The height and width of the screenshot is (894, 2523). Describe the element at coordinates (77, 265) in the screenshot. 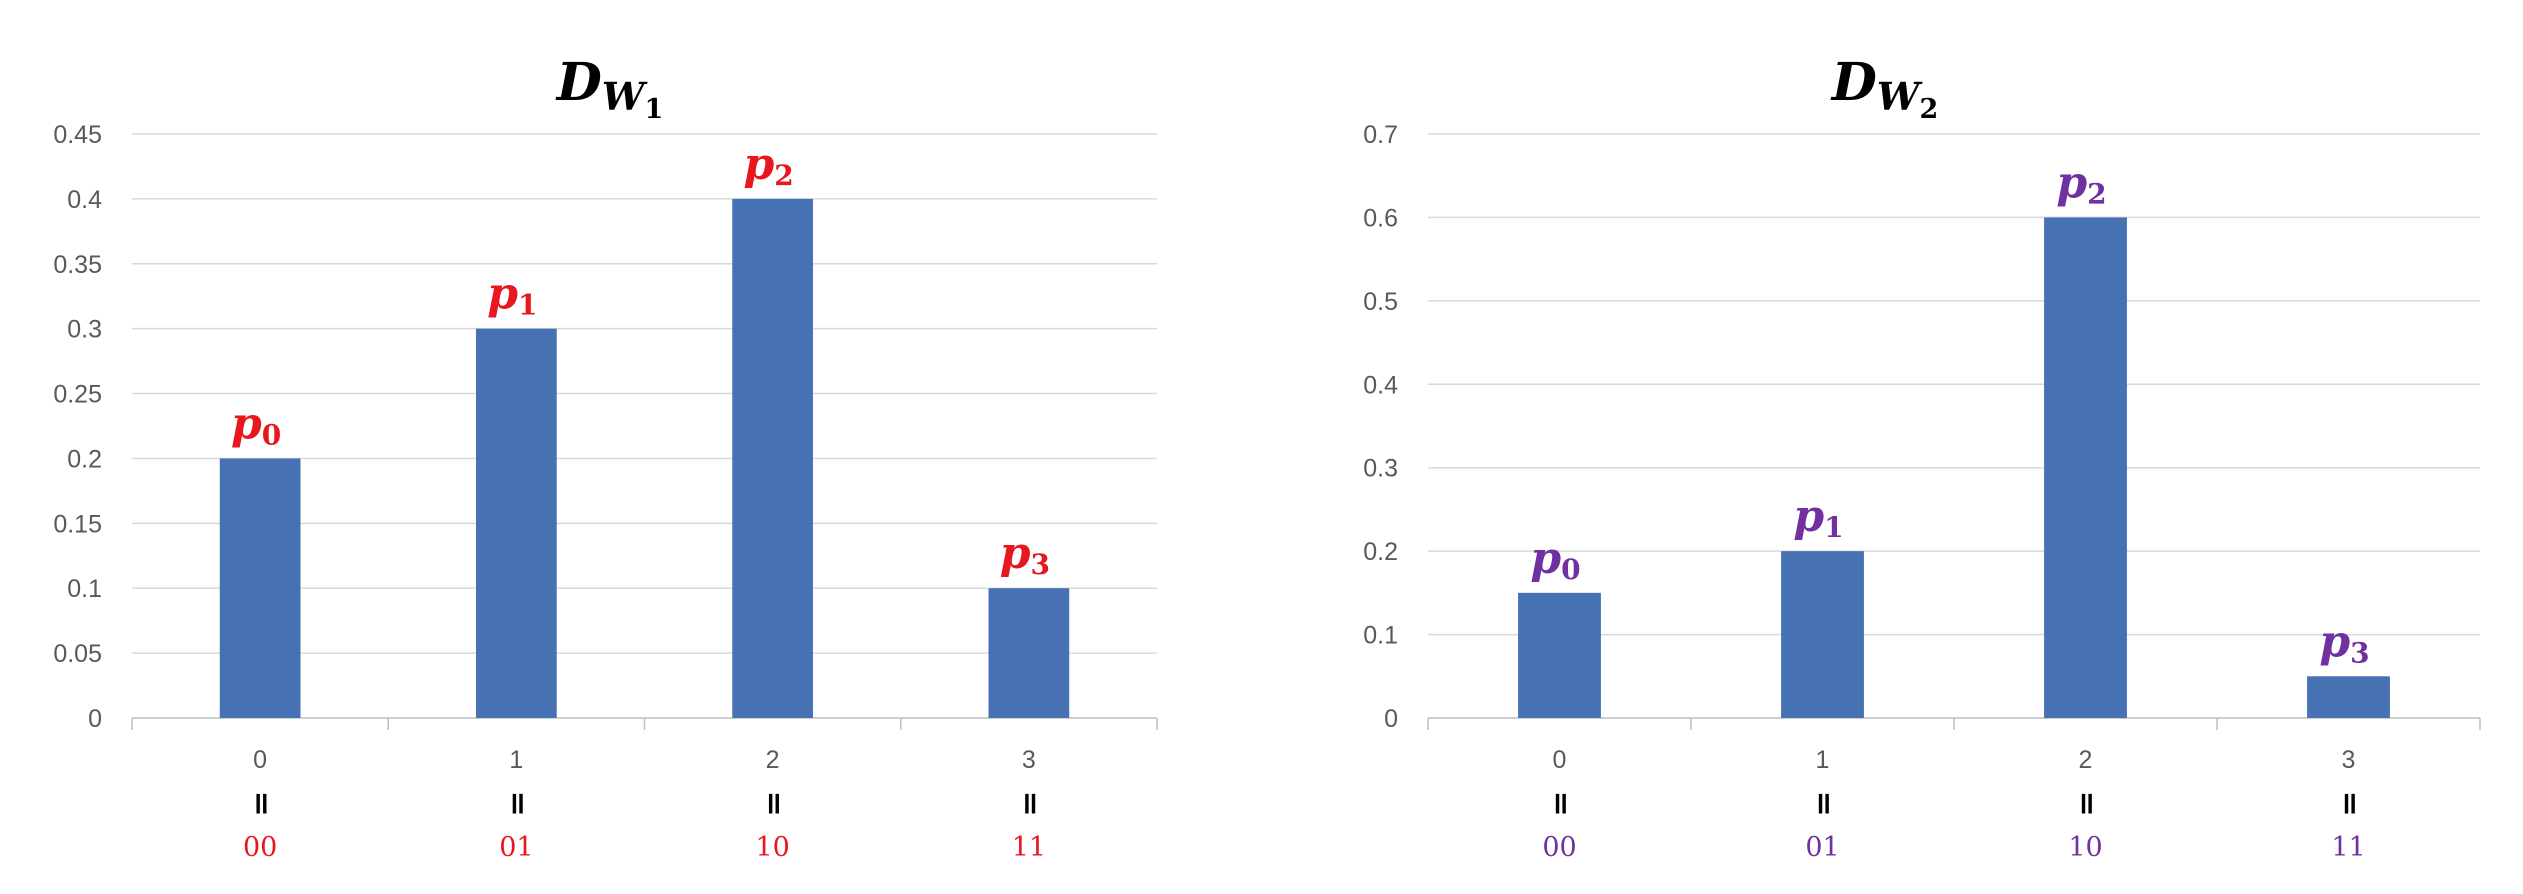

I see `y-tick-label: 0.35` at that location.